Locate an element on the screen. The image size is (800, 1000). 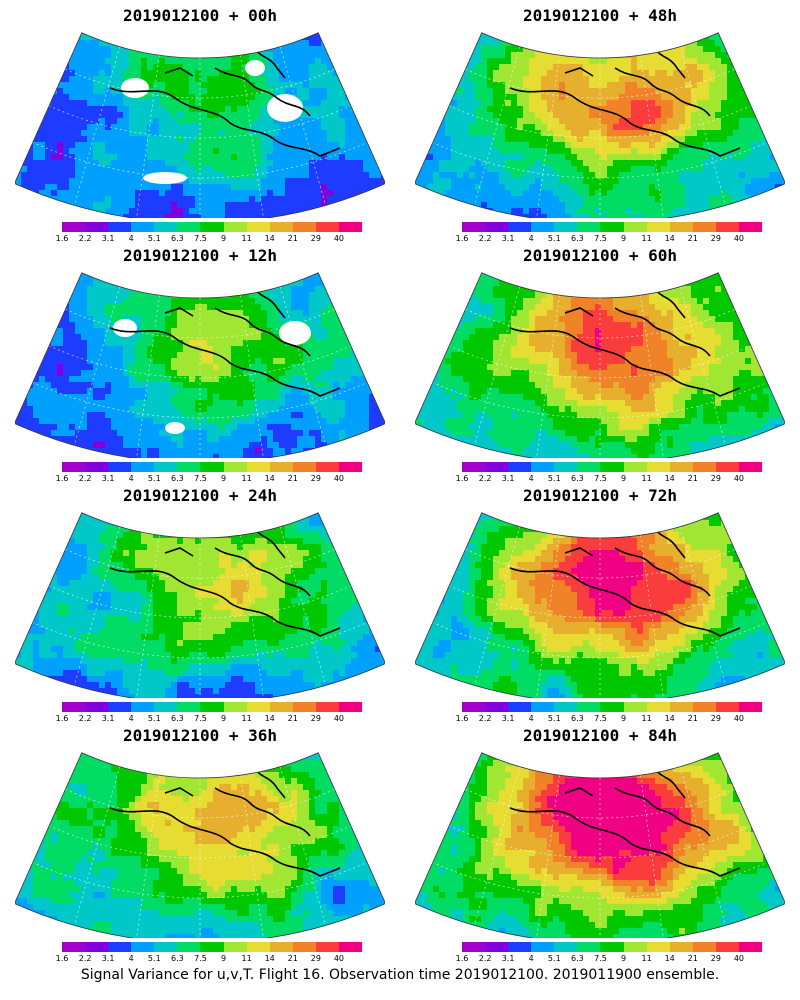
panel-title: 2019012100 + 60h is located at coordinates (600, 255).